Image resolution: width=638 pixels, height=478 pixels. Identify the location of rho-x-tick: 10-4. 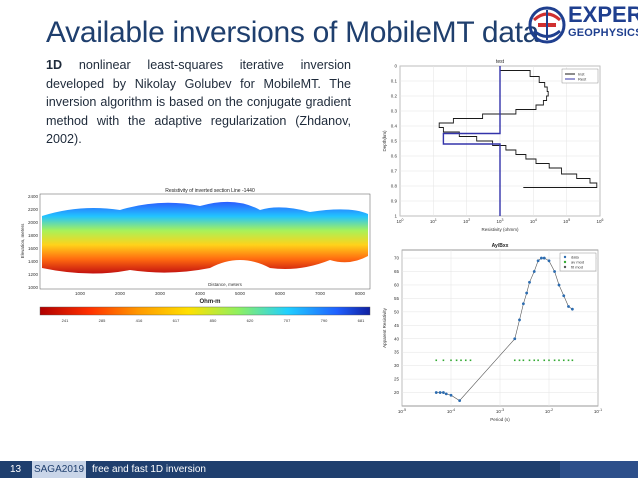
(451, 411).